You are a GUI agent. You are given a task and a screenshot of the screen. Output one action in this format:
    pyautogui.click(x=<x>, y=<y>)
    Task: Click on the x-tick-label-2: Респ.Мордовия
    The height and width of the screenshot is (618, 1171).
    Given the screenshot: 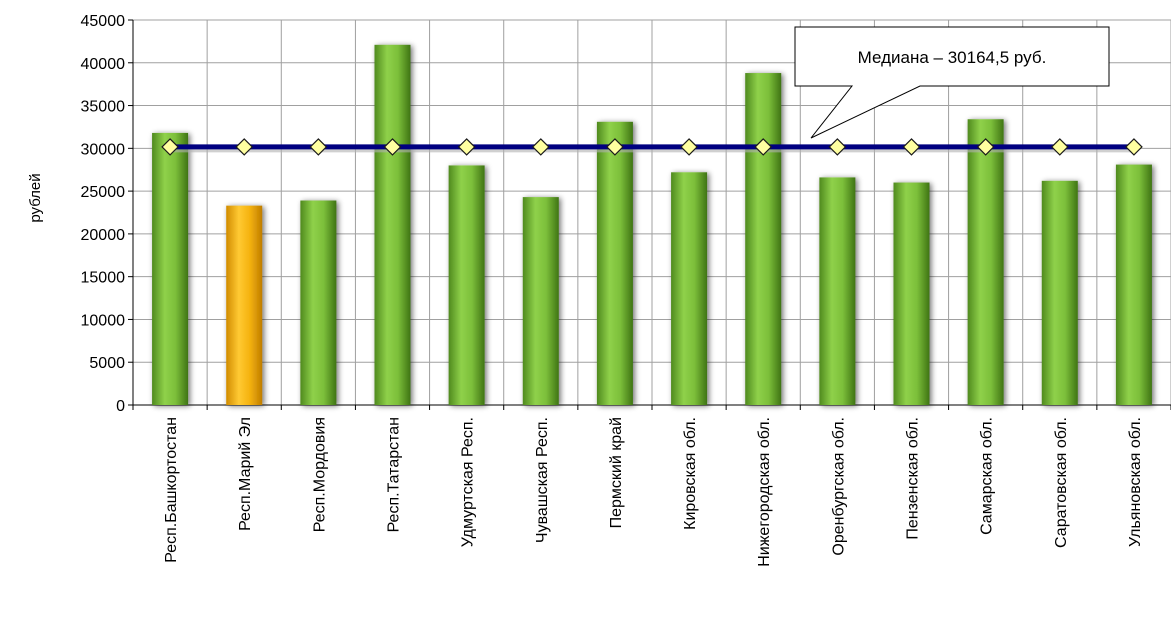 What is the action you would take?
    pyautogui.click(x=319, y=474)
    